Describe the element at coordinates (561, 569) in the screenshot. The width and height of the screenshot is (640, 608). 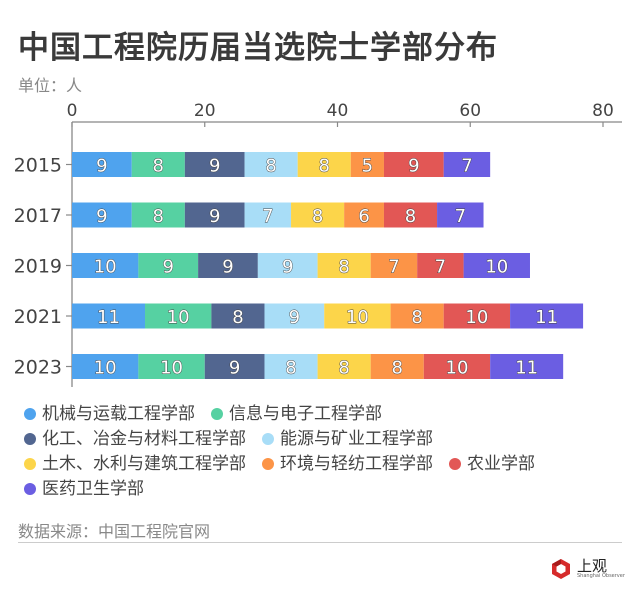
I see `logo-icon` at that location.